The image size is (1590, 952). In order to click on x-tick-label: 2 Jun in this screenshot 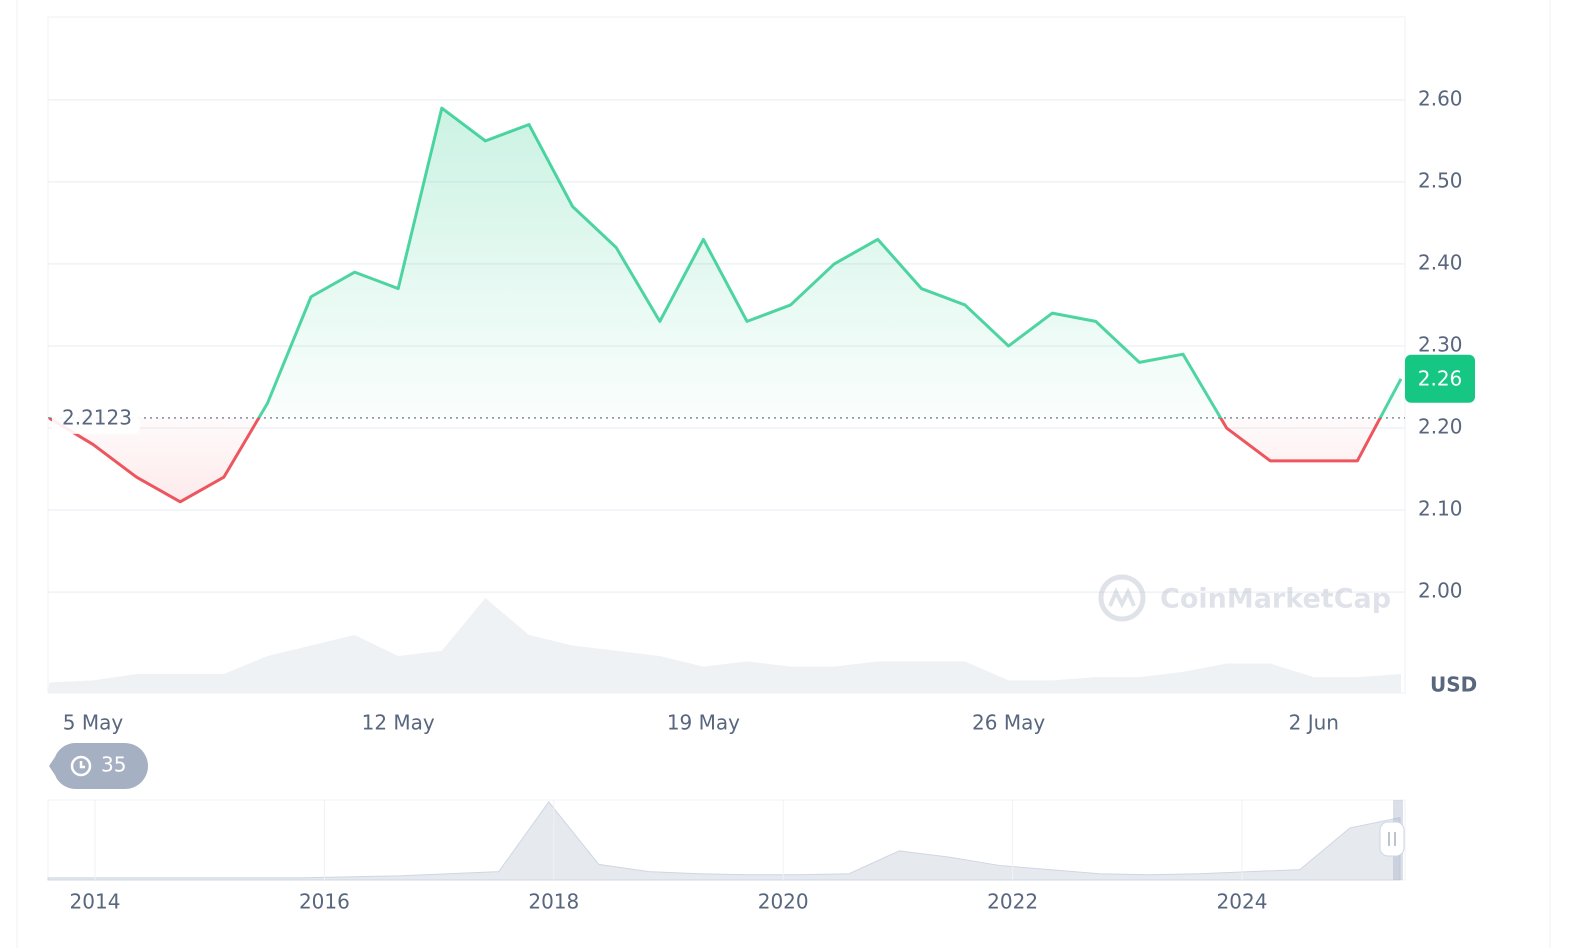, I will do `click(1314, 723)`.